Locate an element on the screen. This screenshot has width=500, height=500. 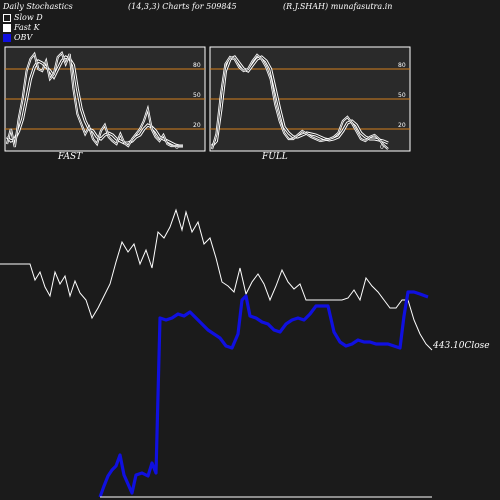
full-tick-0: 0 is located at coordinates (382, 147).